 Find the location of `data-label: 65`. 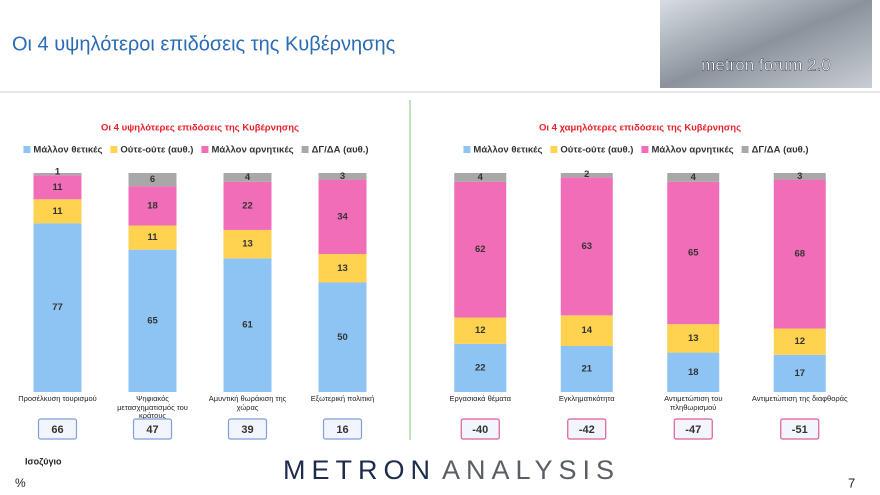

data-label: 65 is located at coordinates (152, 320).